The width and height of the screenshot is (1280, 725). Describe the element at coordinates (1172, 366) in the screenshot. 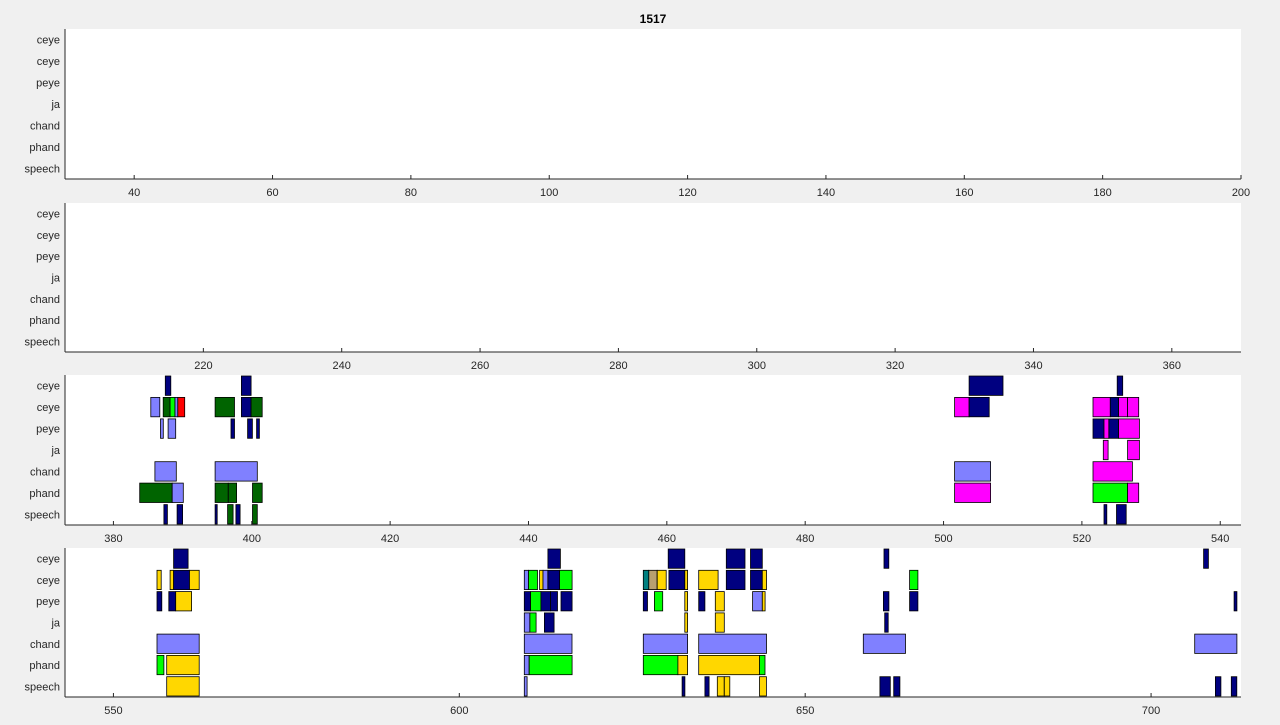

I see `x-tick-label: 360` at that location.